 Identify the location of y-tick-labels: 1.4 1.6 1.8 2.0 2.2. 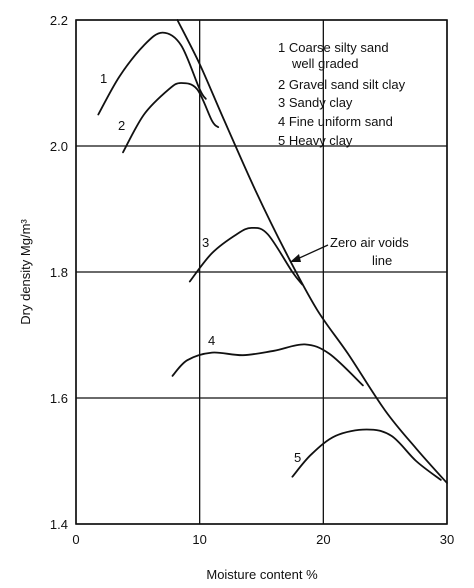
(59, 272).